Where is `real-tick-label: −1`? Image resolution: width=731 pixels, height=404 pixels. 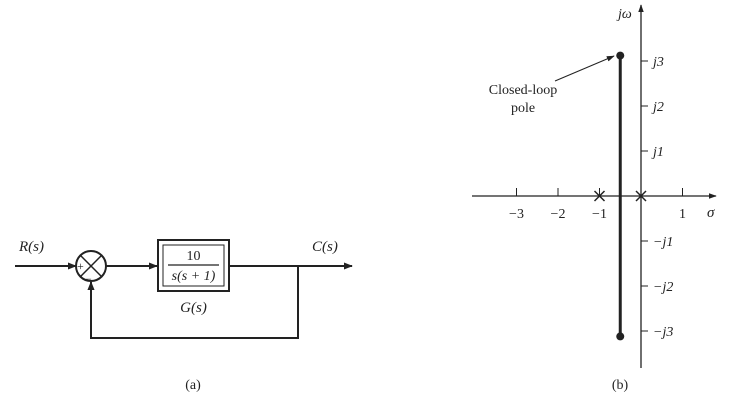
real-tick-label: −1 is located at coordinates (599, 214).